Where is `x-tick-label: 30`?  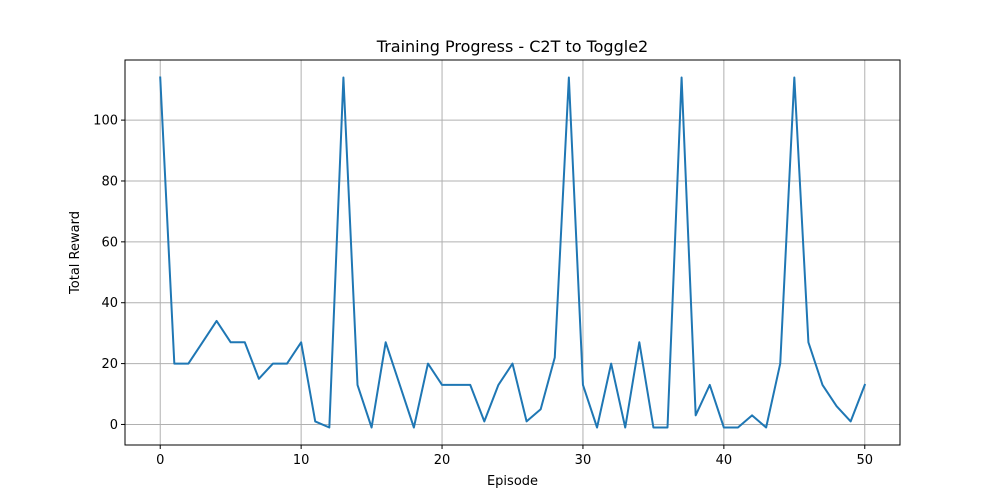
x-tick-label: 30 is located at coordinates (583, 460).